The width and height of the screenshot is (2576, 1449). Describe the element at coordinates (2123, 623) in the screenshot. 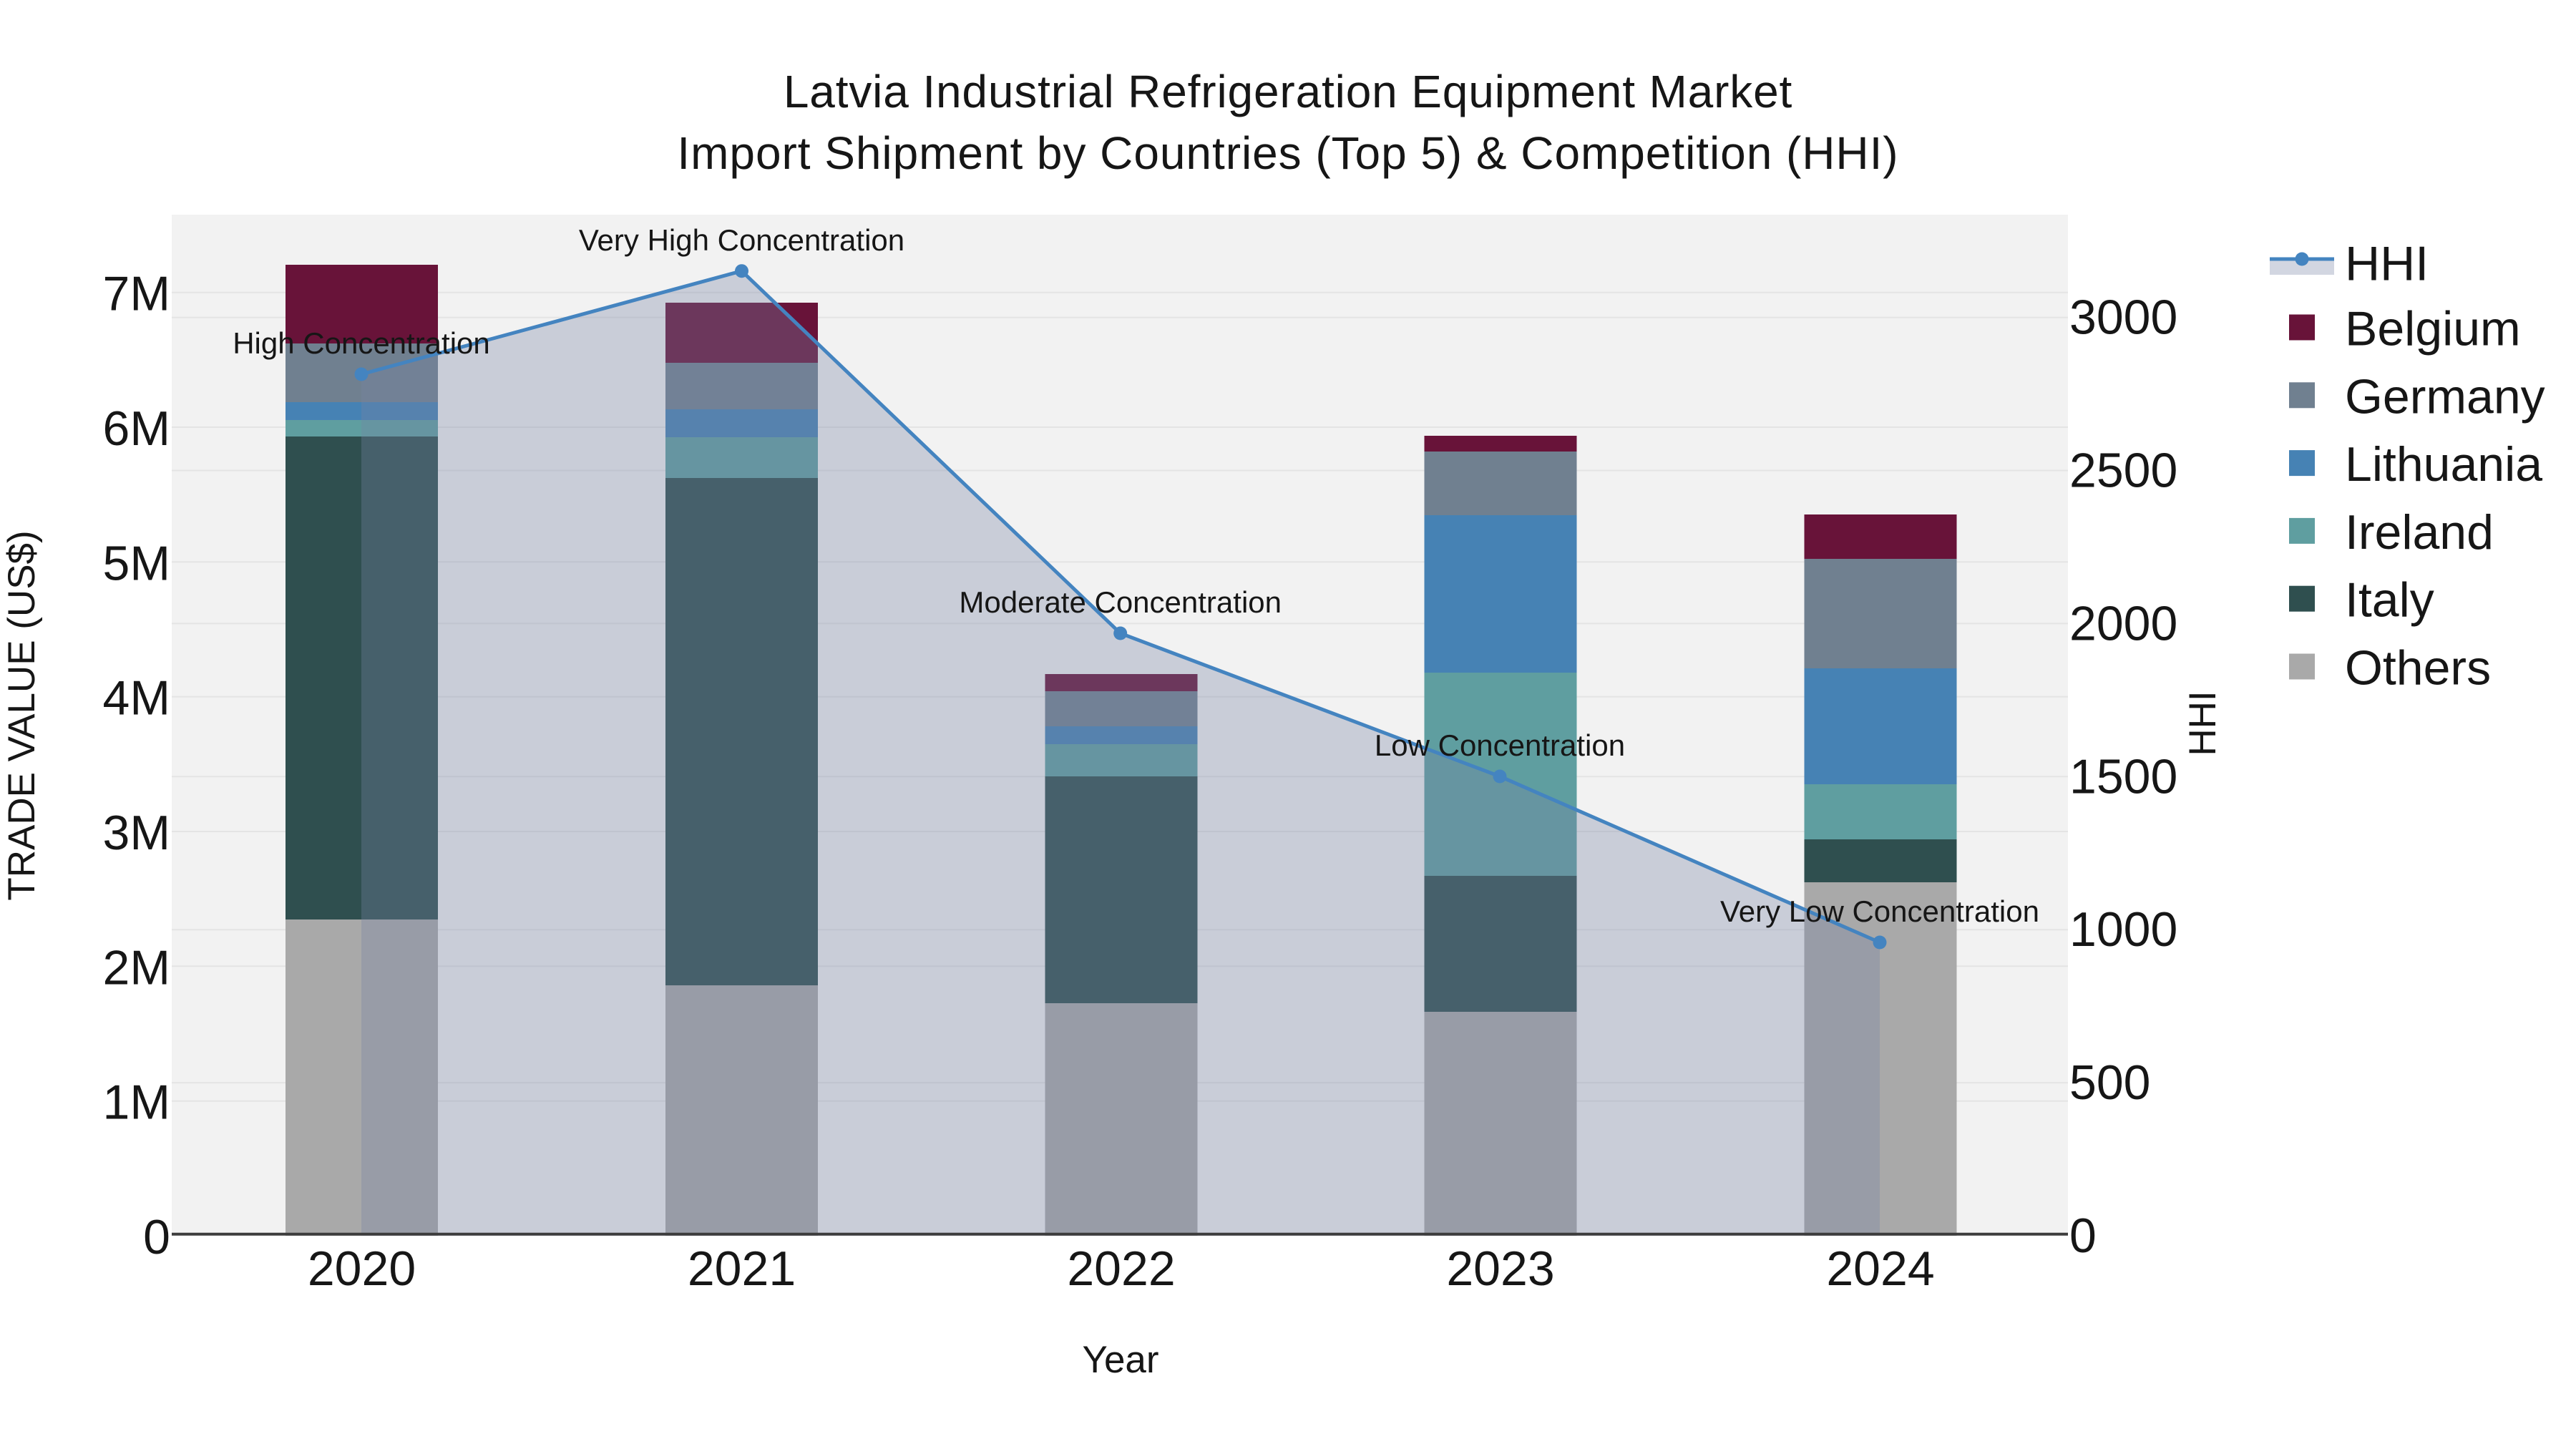

I see `svg-text: 2000` at that location.